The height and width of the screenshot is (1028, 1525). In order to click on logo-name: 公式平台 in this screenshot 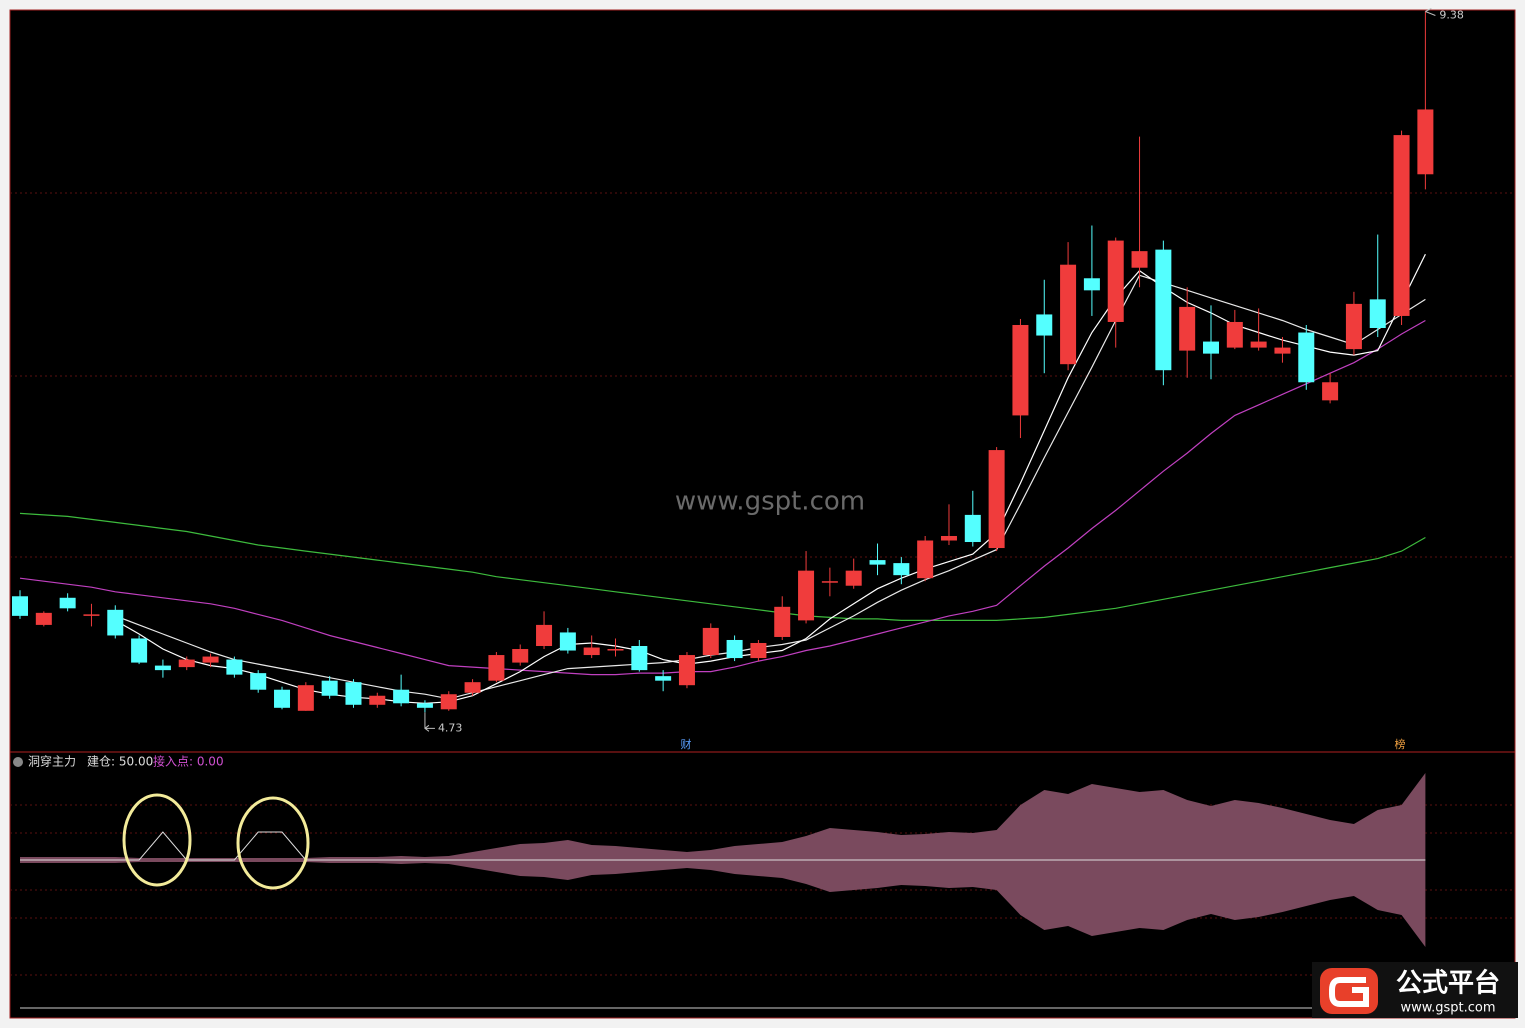, I will do `click(1448, 983)`.